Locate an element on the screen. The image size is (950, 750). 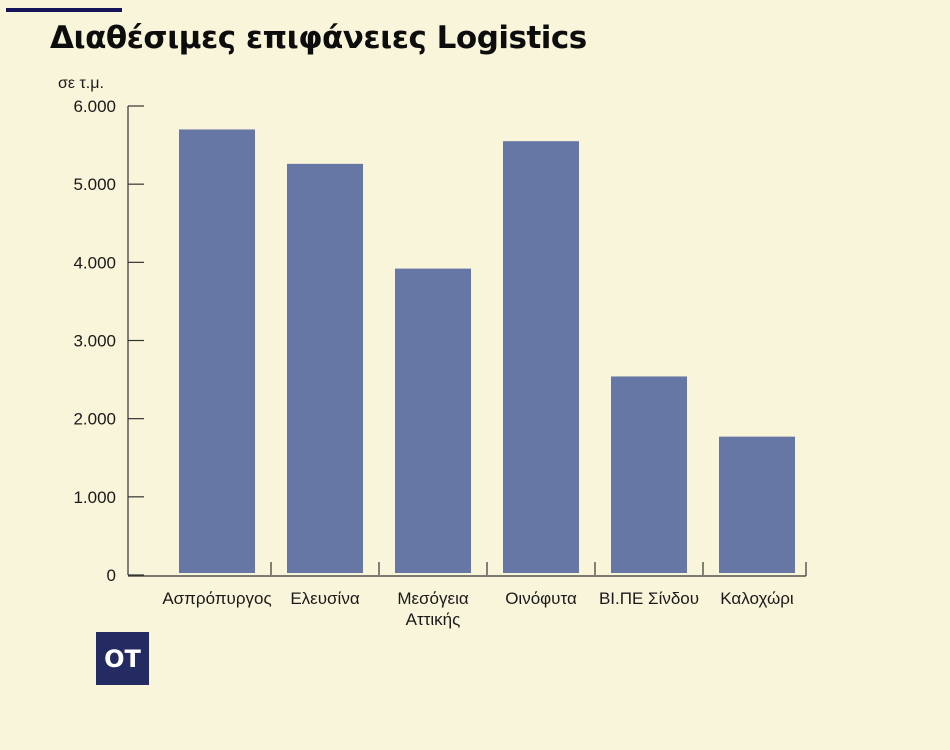
x-tick-label: Οινόφυτα is located at coordinates (541, 598).